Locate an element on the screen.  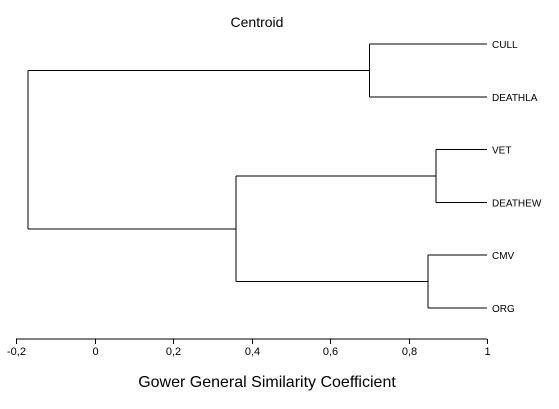
leaf-label: VET is located at coordinates (501, 151).